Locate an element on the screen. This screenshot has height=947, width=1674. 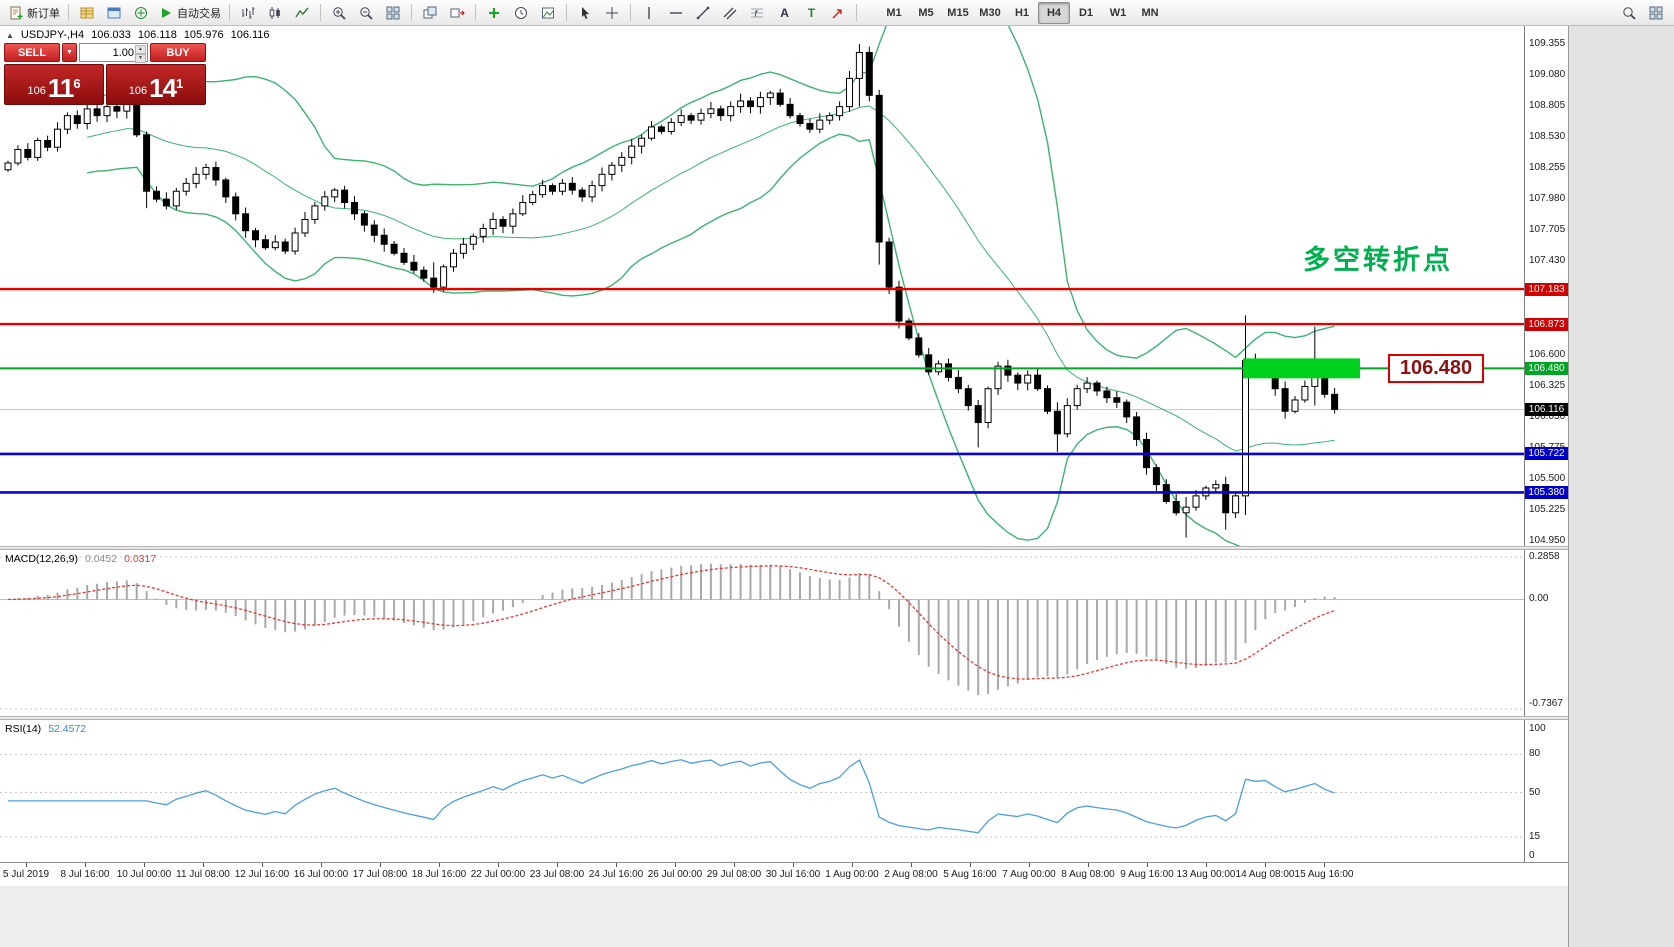
rsi-axis: 100 80 50 15 0 is located at coordinates (1546, 791).